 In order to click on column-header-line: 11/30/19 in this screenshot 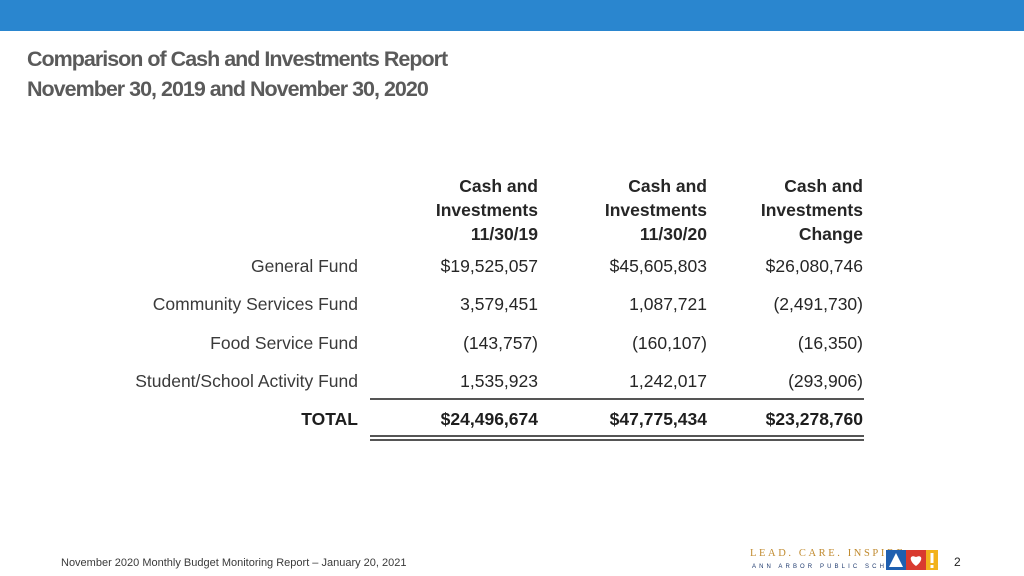, I will do `click(504, 234)`.